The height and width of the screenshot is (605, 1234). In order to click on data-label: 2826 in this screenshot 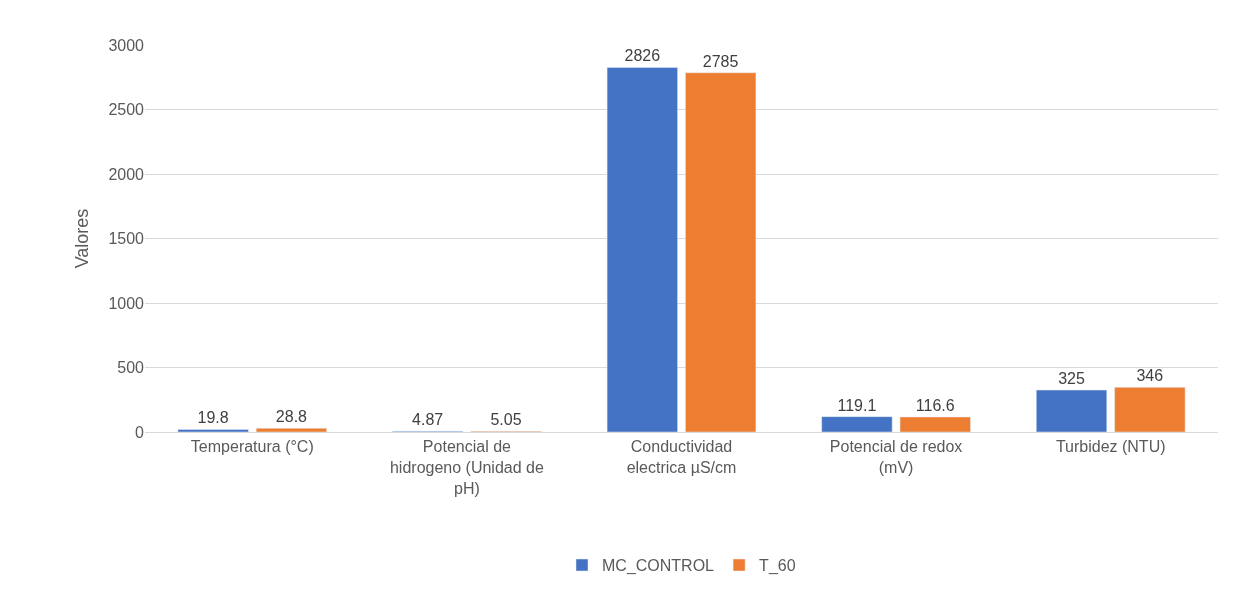, I will do `click(642, 56)`.